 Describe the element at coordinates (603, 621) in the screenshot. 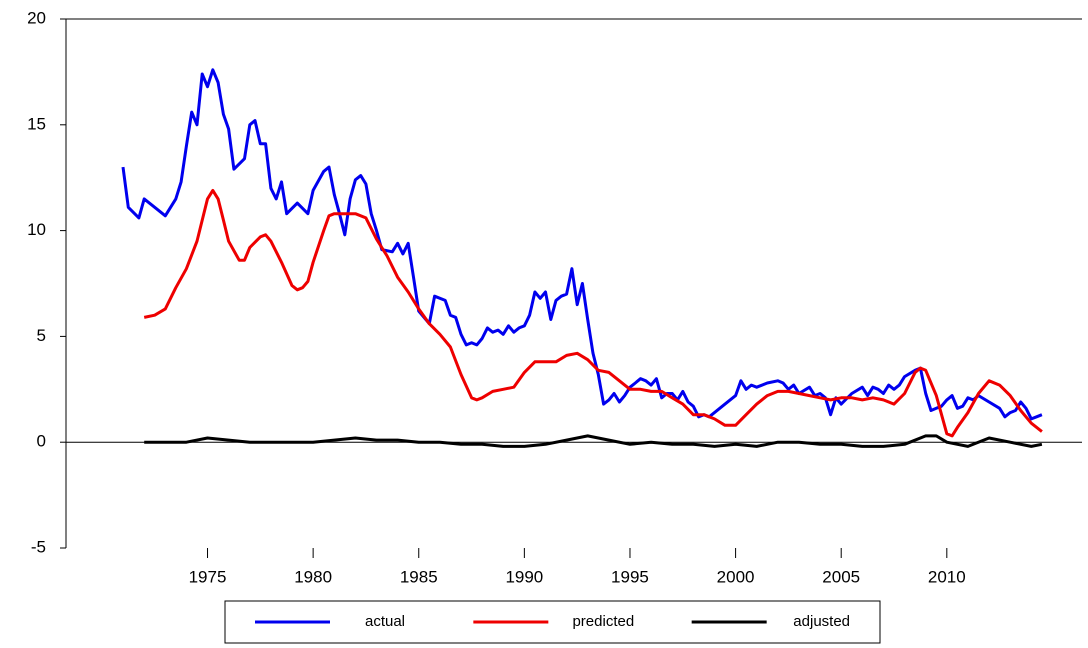

I see `legend-label: predicted` at that location.